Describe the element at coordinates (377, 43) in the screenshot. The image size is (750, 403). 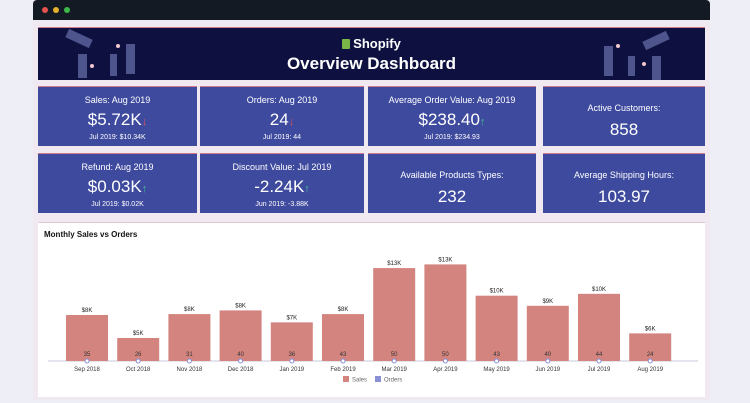
I see `brand-name: Shopify` at that location.